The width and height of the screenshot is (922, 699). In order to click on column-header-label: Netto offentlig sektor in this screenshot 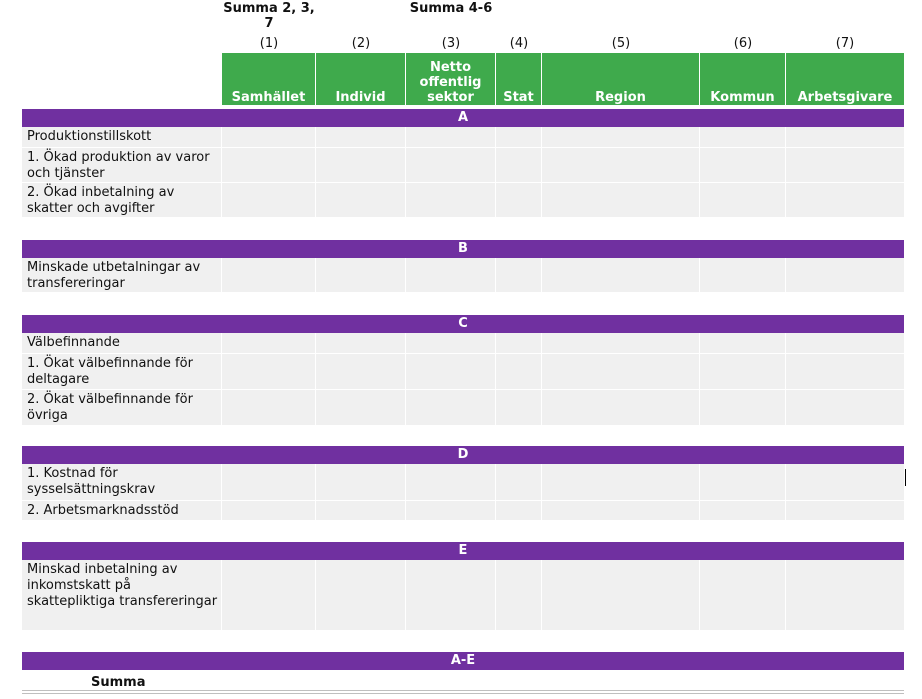, I will do `click(450, 82)`.